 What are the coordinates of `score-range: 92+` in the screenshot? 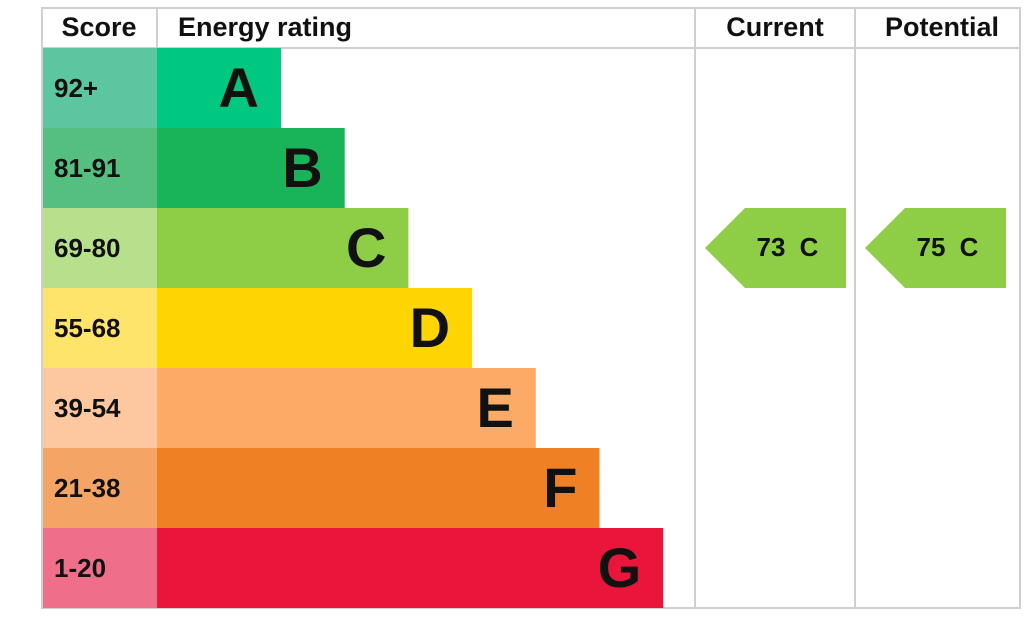 It's located at (76, 88).